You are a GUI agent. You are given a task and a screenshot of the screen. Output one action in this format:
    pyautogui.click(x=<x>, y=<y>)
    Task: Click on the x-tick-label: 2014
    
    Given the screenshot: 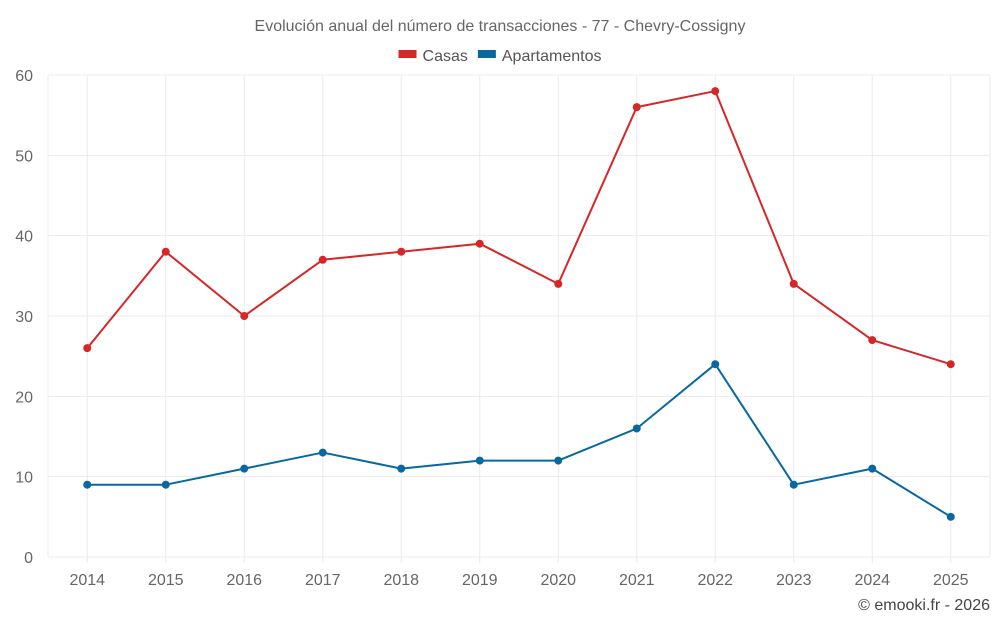 What is the action you would take?
    pyautogui.click(x=87, y=580)
    